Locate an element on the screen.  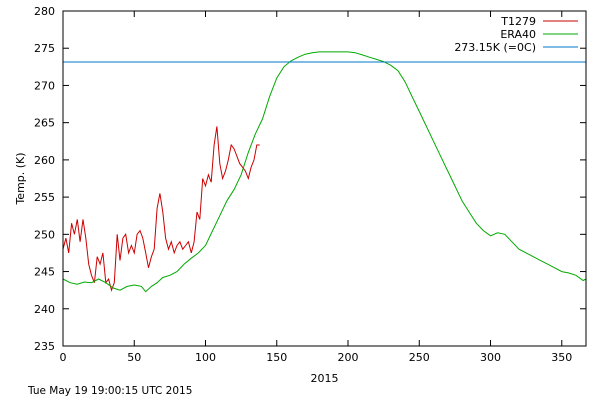
y-tick-label: 275 is located at coordinates (44, 48).